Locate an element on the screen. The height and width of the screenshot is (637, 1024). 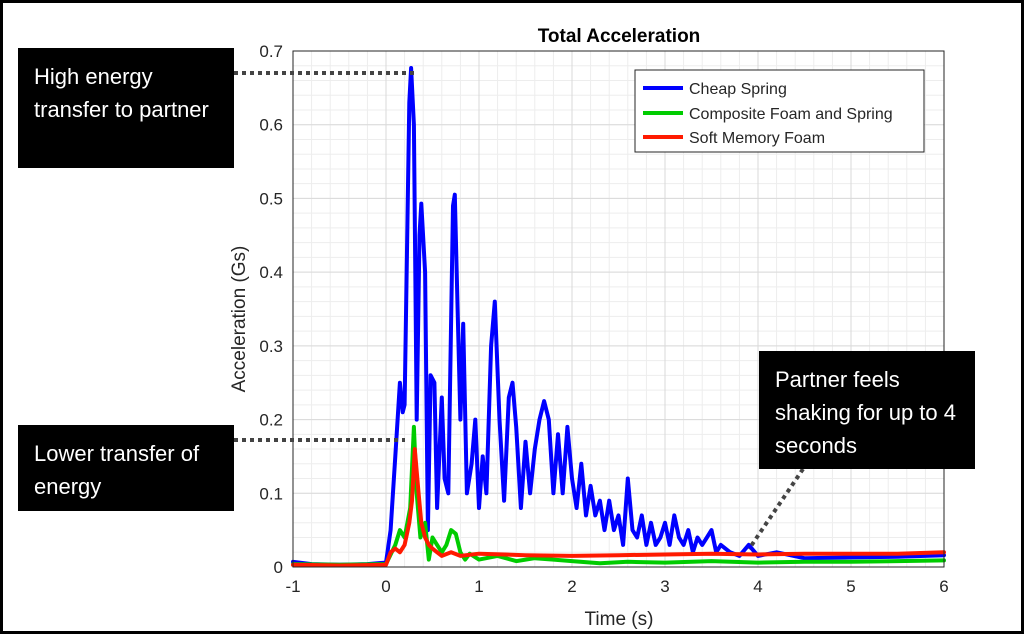
callout-high-energy: High energy transfer to partner is located at coordinates (126, 108).